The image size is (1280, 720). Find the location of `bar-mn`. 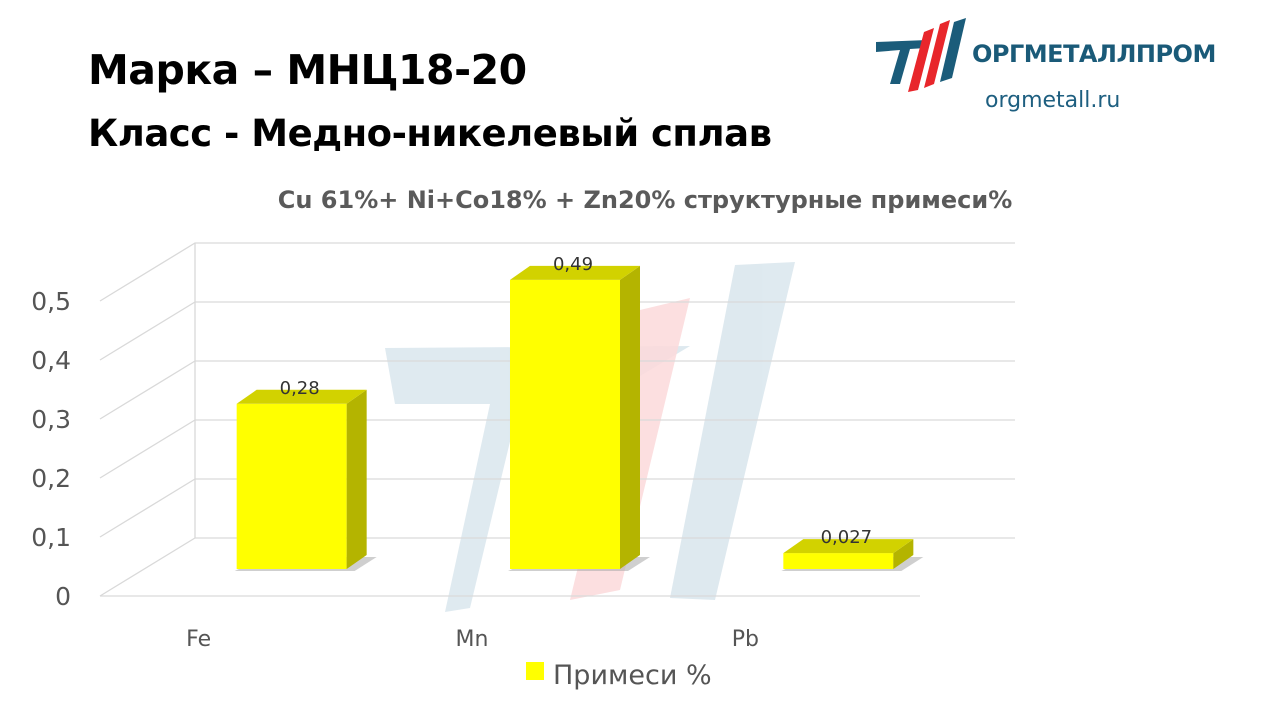

bar-mn is located at coordinates (579, 418).